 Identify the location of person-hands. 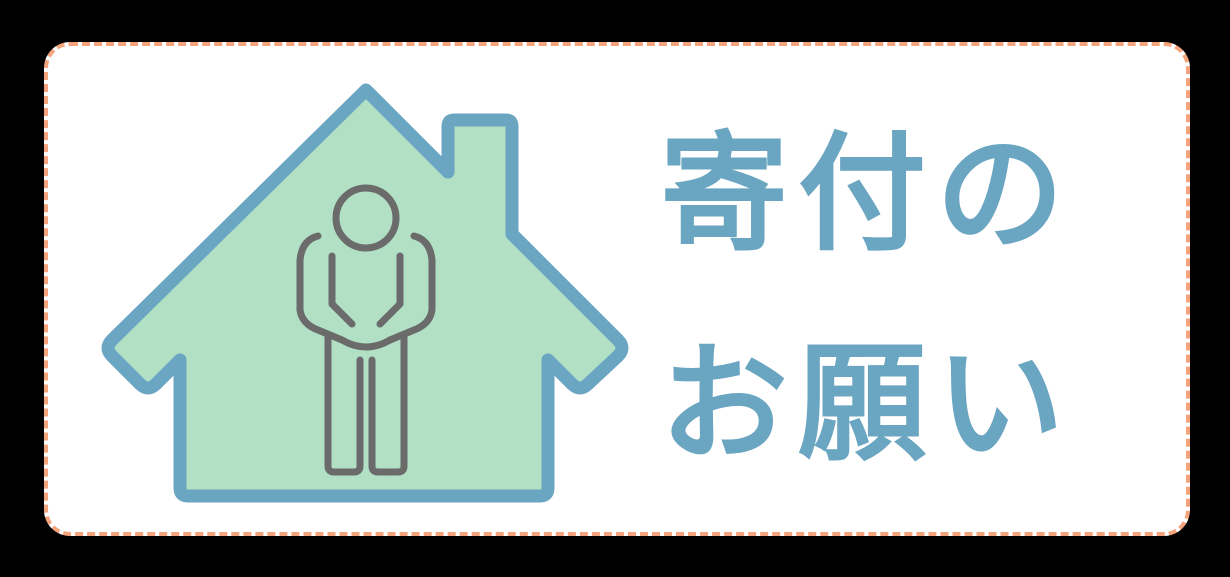
(366, 343).